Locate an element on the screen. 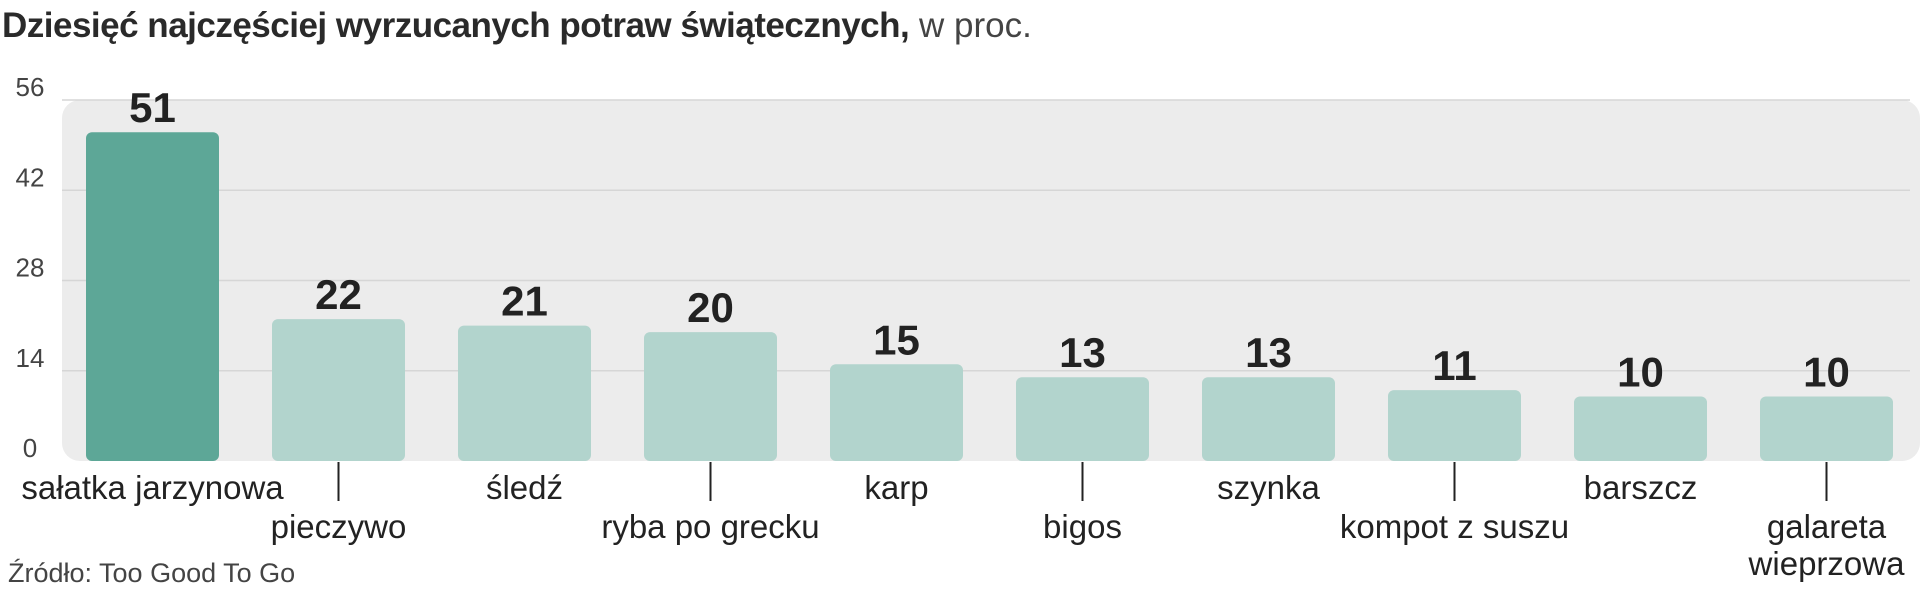  value-label: 51 is located at coordinates (152, 107).